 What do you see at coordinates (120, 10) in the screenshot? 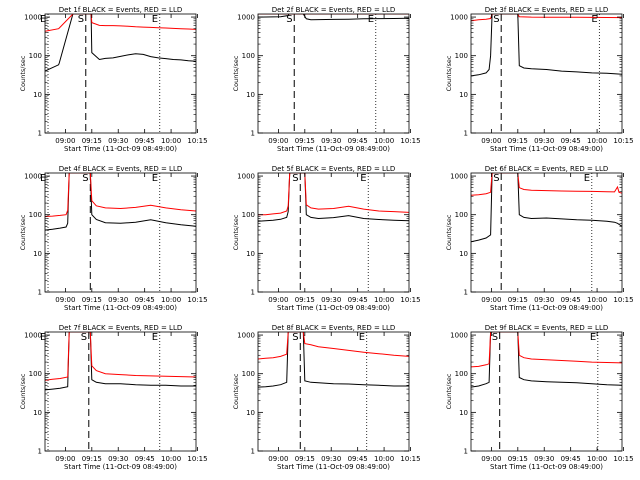
I see `chart-title: Det 1f BLACK = Events, RED = LLD` at bounding box center [120, 10].